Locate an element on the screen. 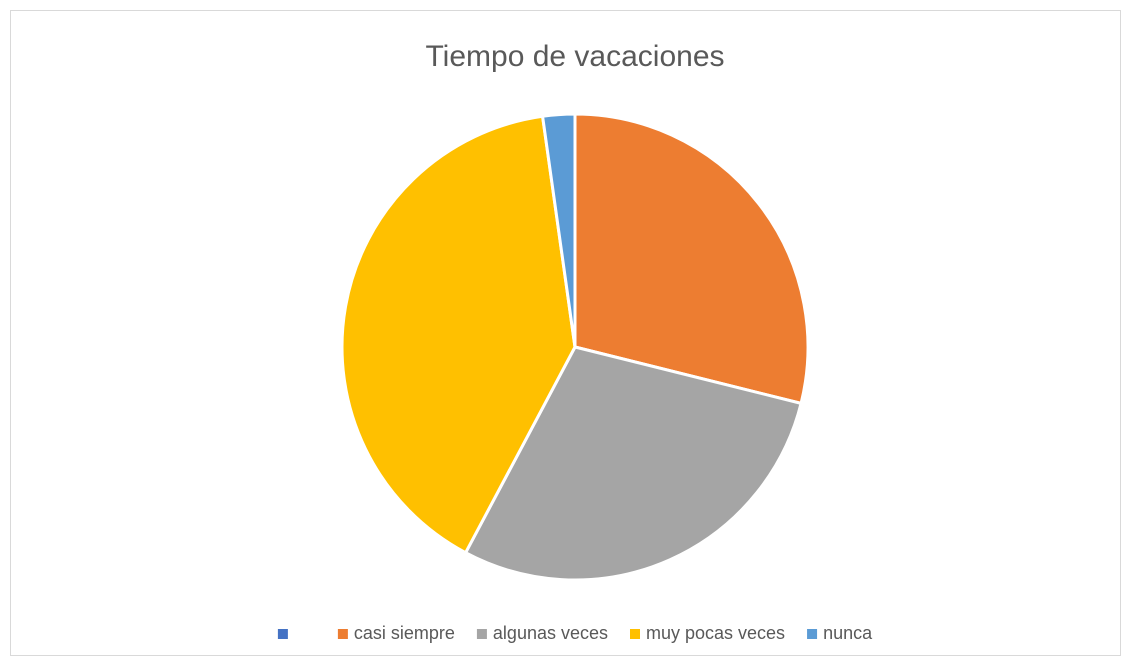  legend-label: nunca is located at coordinates (848, 633).